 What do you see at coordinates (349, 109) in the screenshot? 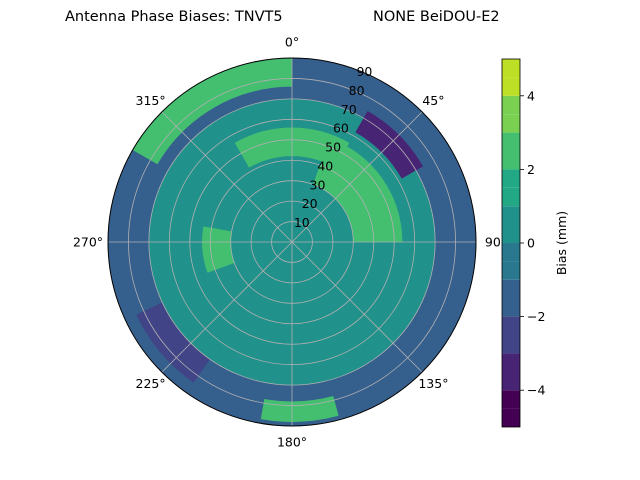
I see `radial-tick-label: 70` at bounding box center [349, 109].